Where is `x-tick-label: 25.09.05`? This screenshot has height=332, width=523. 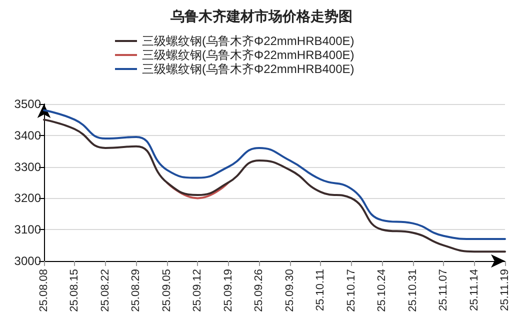 x-tick-label: 25.09.05 is located at coordinates (166, 290).